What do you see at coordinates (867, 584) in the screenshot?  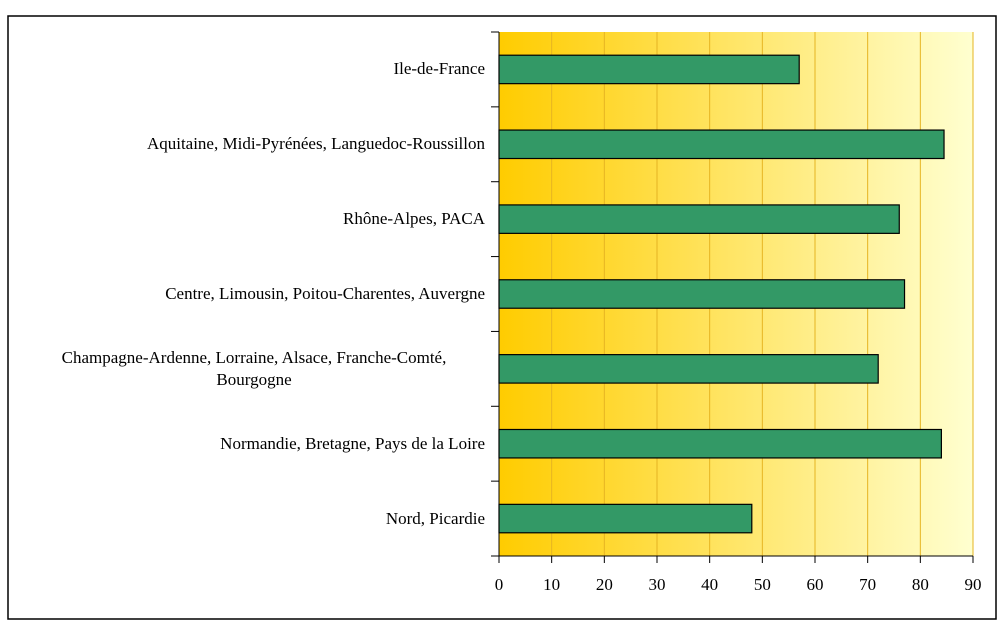 I see `x-tick-label: 70` at bounding box center [867, 584].